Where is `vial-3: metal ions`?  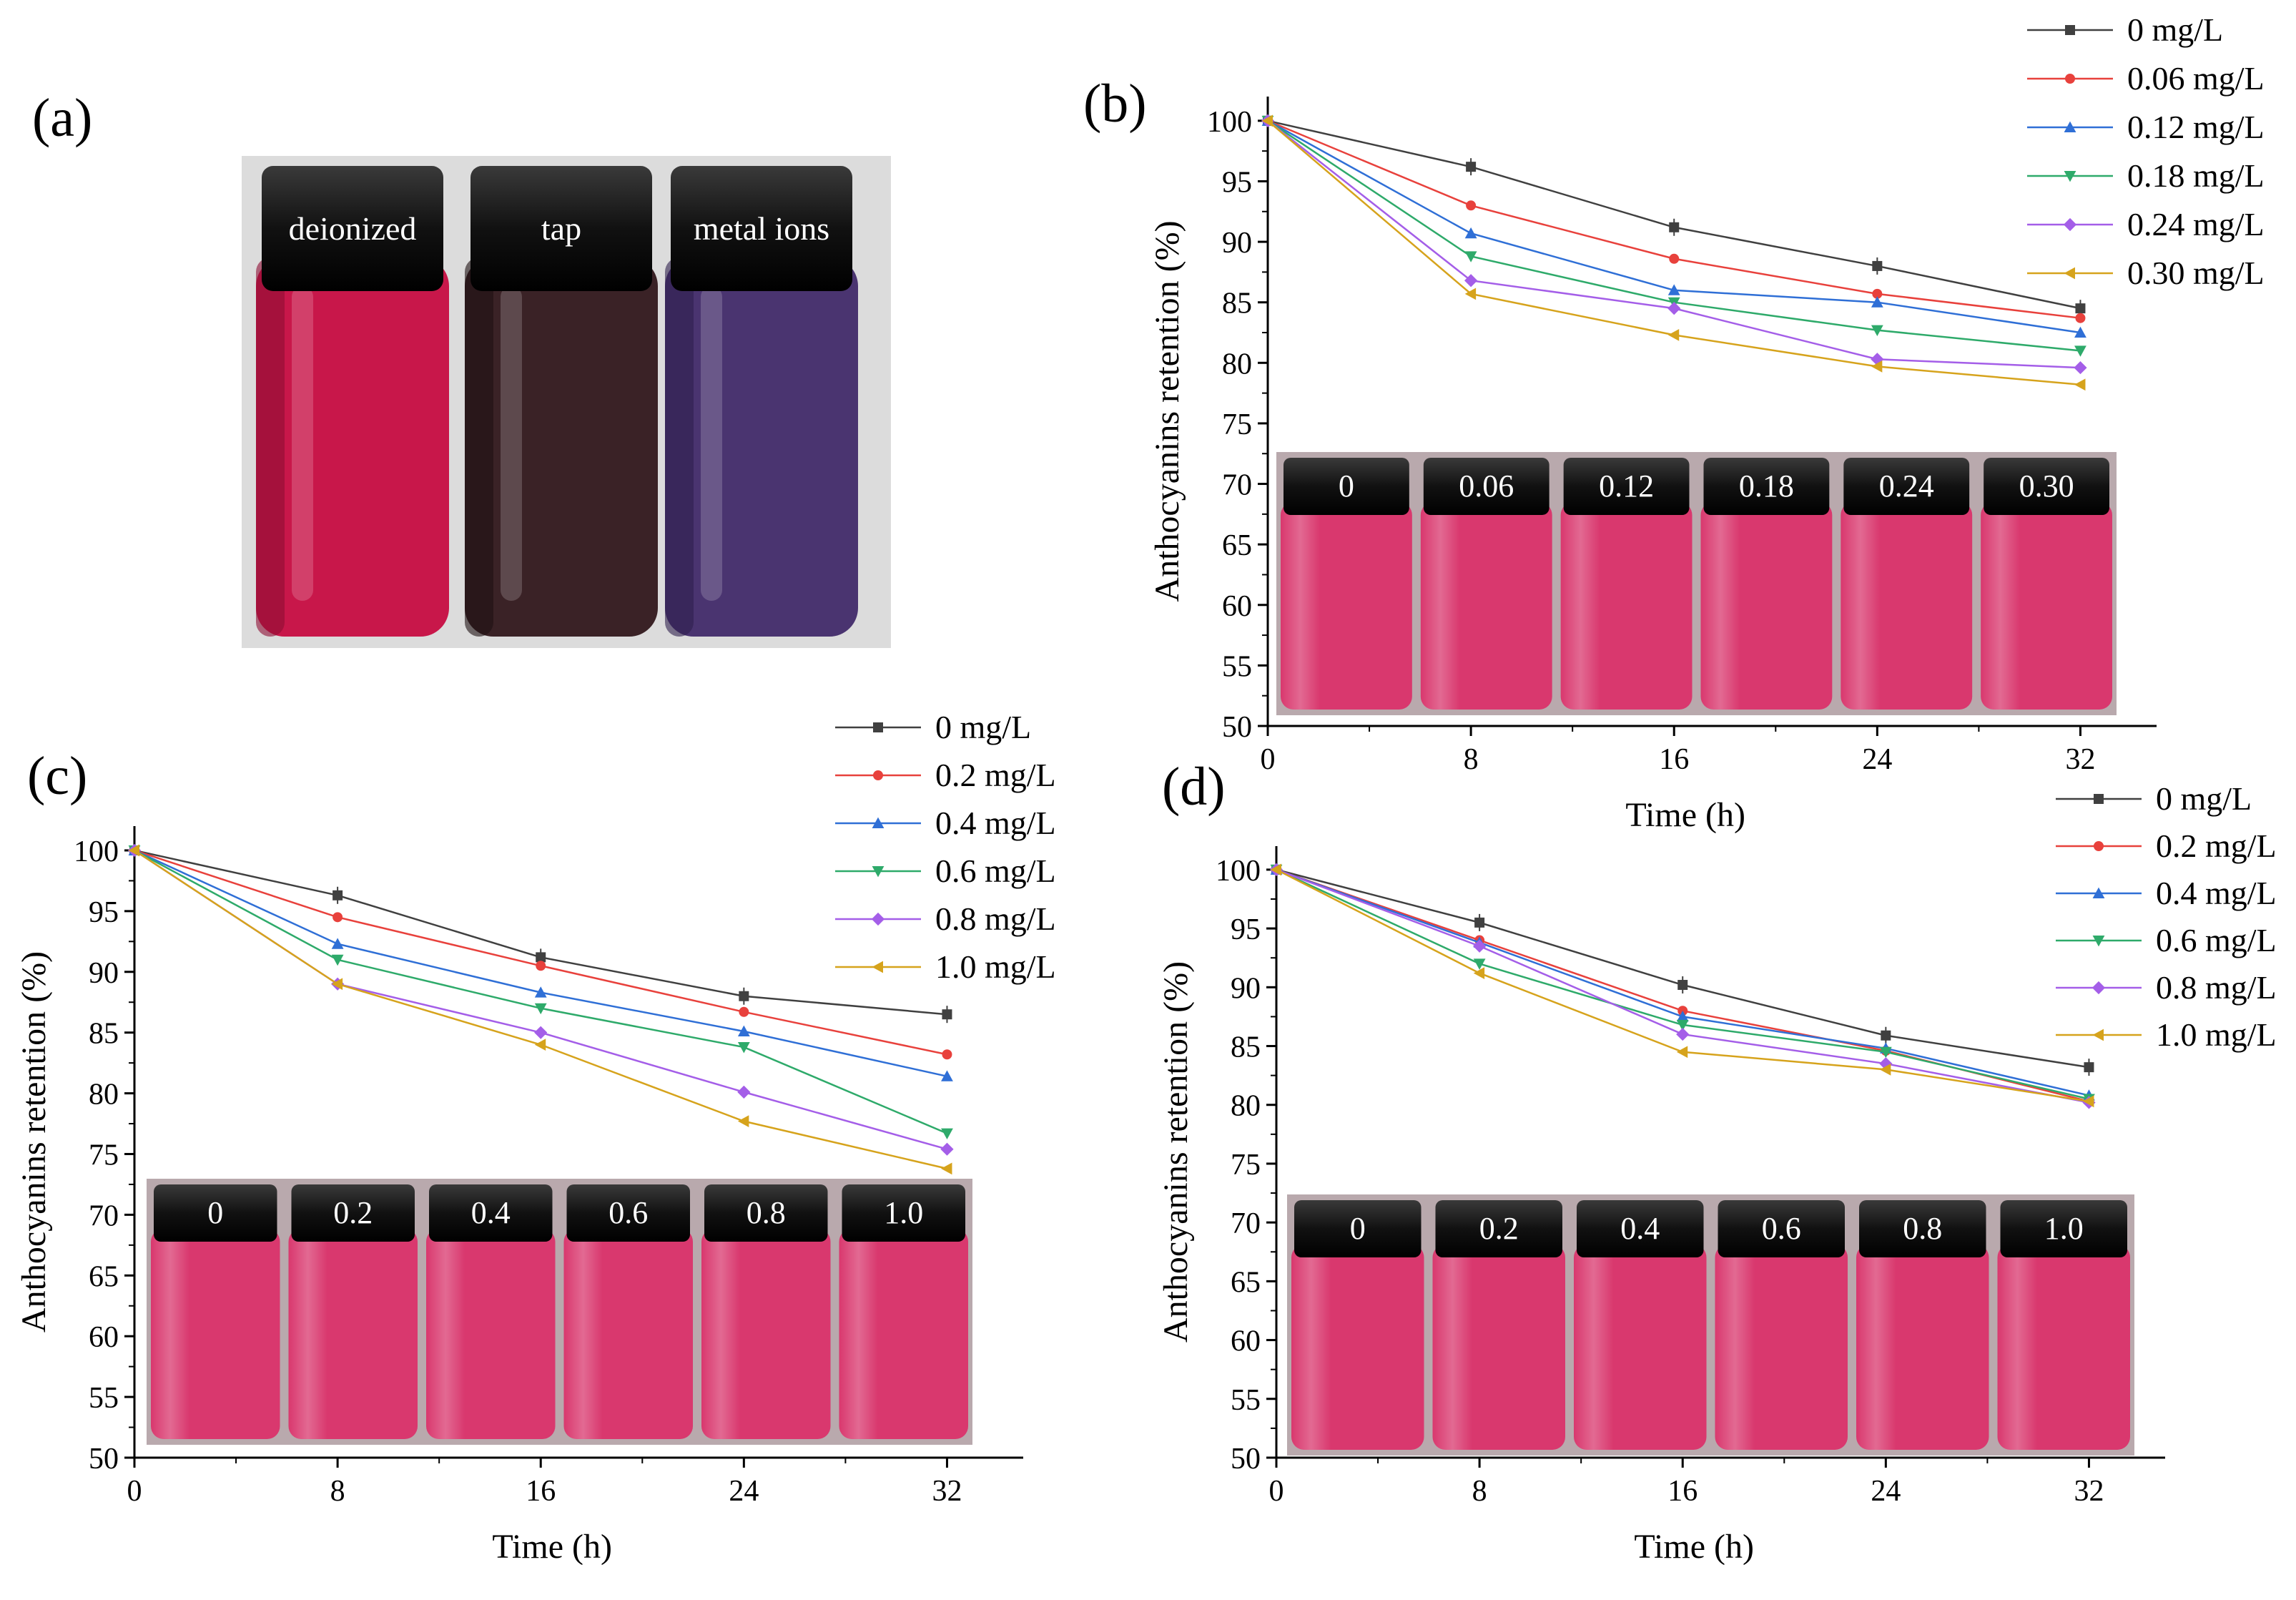 vial-3: metal ions is located at coordinates (762, 401).